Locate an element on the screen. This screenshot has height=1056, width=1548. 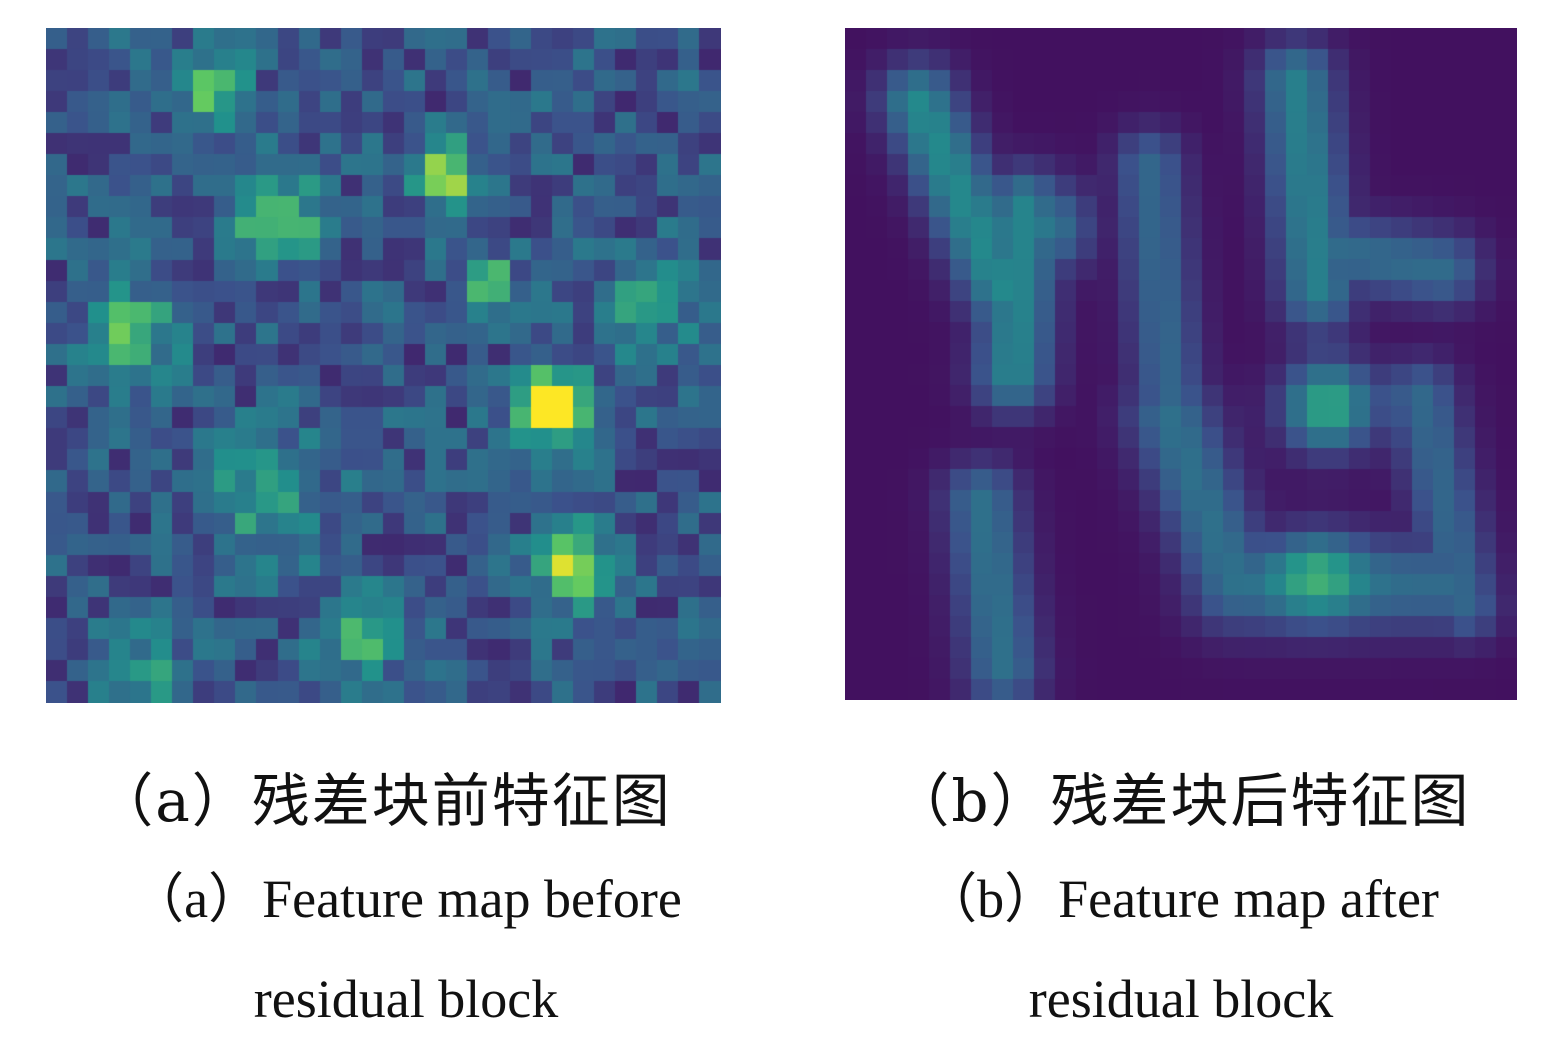
caption-b-english-line1: （b）Feature map after is located at coordinates (1181, 899).